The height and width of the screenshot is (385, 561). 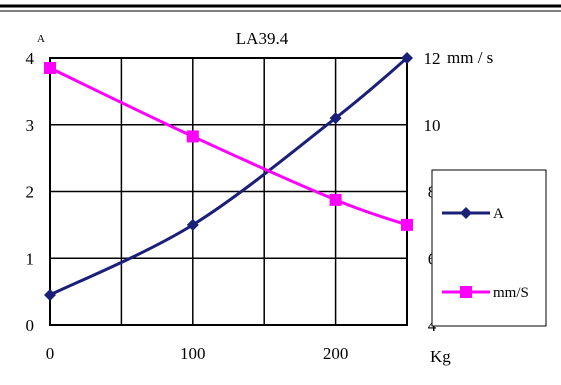 I want to click on left-tick-label: 0, so click(x=30, y=325).